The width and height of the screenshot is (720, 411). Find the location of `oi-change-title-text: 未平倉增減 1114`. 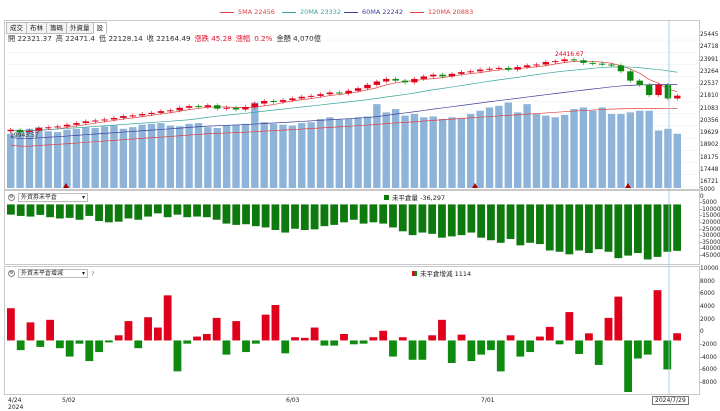

oi-change-title-text: 未平倉增減 1114 is located at coordinates (446, 274).